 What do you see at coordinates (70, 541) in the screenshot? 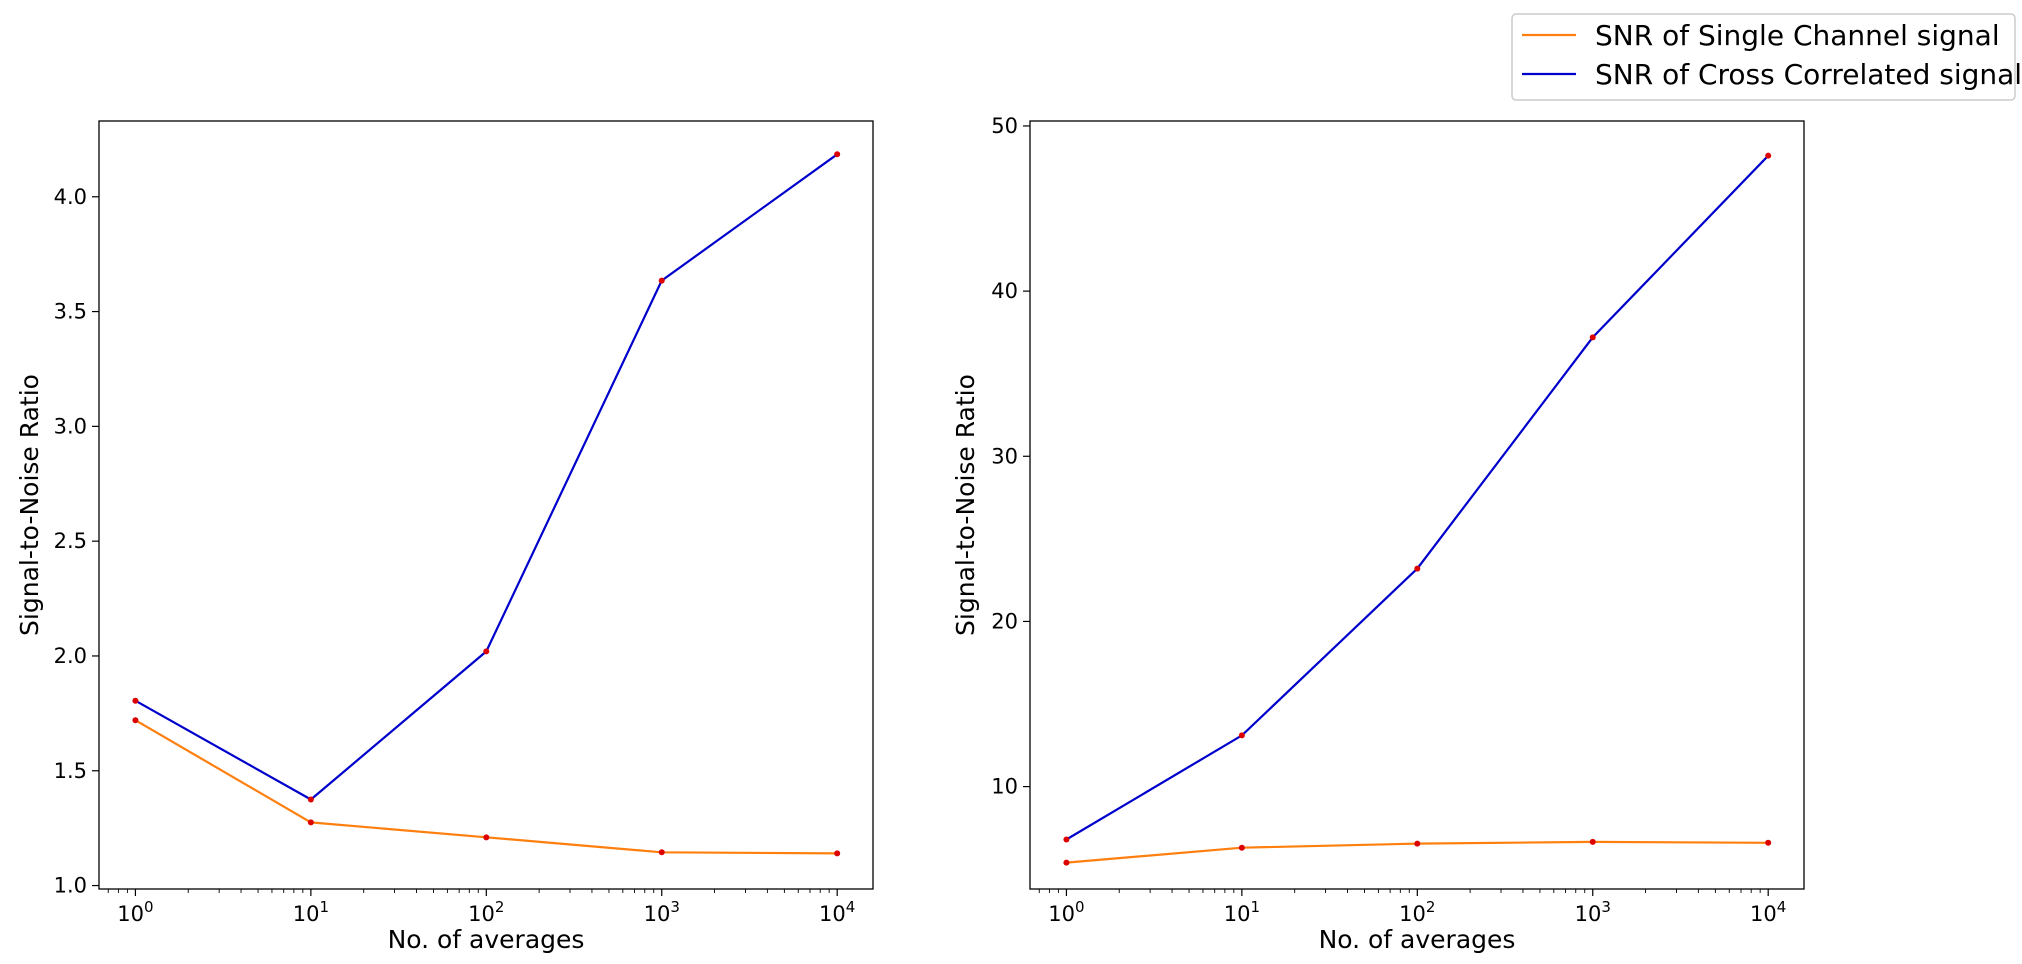
I see `y-tick-label: 2.5` at bounding box center [70, 541].